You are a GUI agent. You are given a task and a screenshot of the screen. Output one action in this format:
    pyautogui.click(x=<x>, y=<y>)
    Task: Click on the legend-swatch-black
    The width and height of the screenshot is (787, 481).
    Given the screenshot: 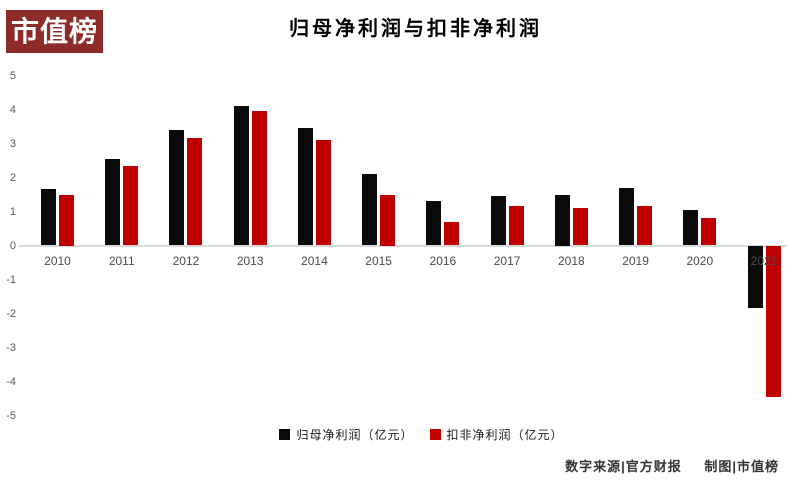 What is the action you would take?
    pyautogui.click(x=285, y=434)
    